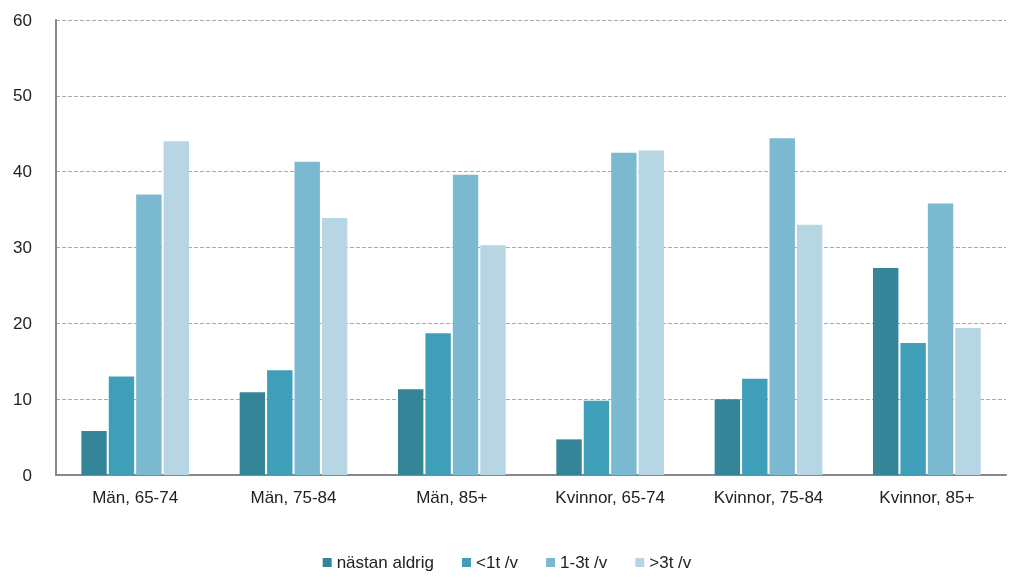 The width and height of the screenshot is (1014, 582). What do you see at coordinates (385, 562) in the screenshot?
I see `legend-label: nästan aldrig` at bounding box center [385, 562].